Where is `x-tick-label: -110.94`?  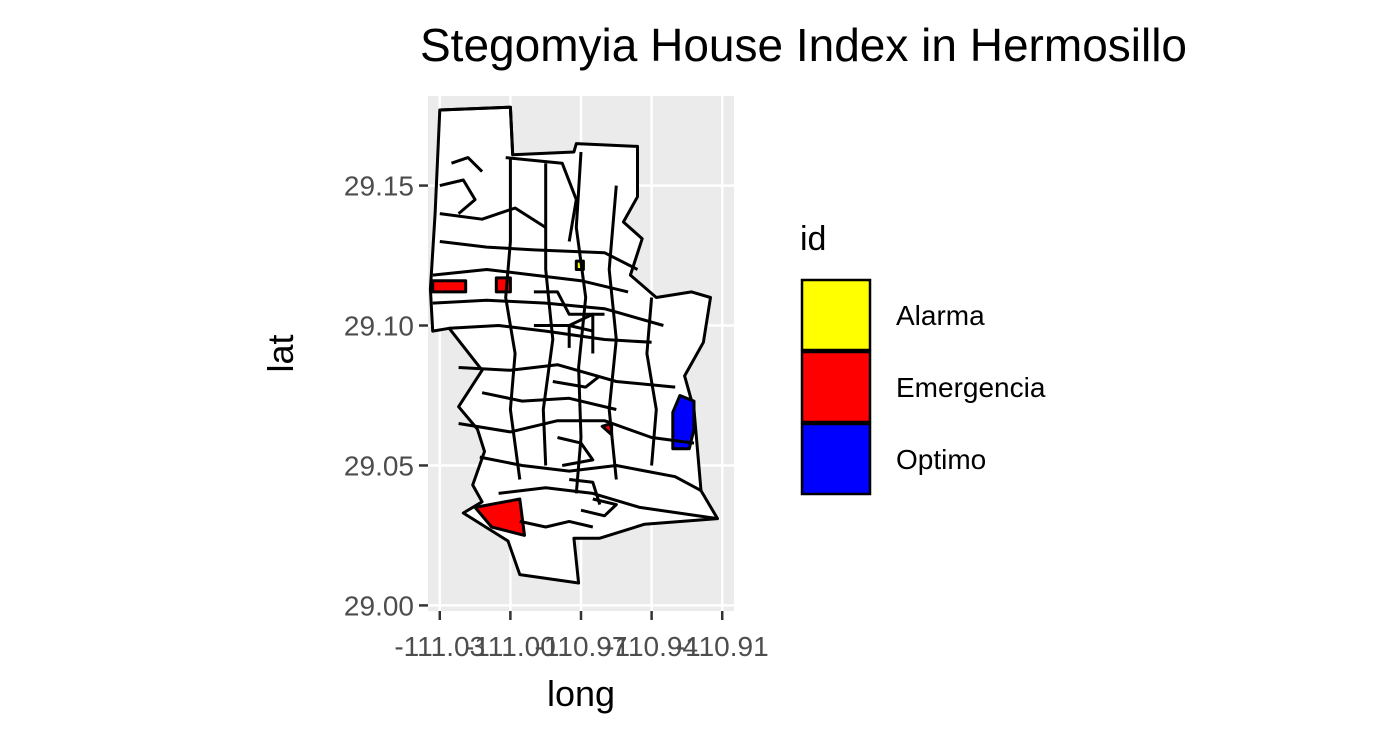 x-tick-label: -110.94 is located at coordinates (651, 646).